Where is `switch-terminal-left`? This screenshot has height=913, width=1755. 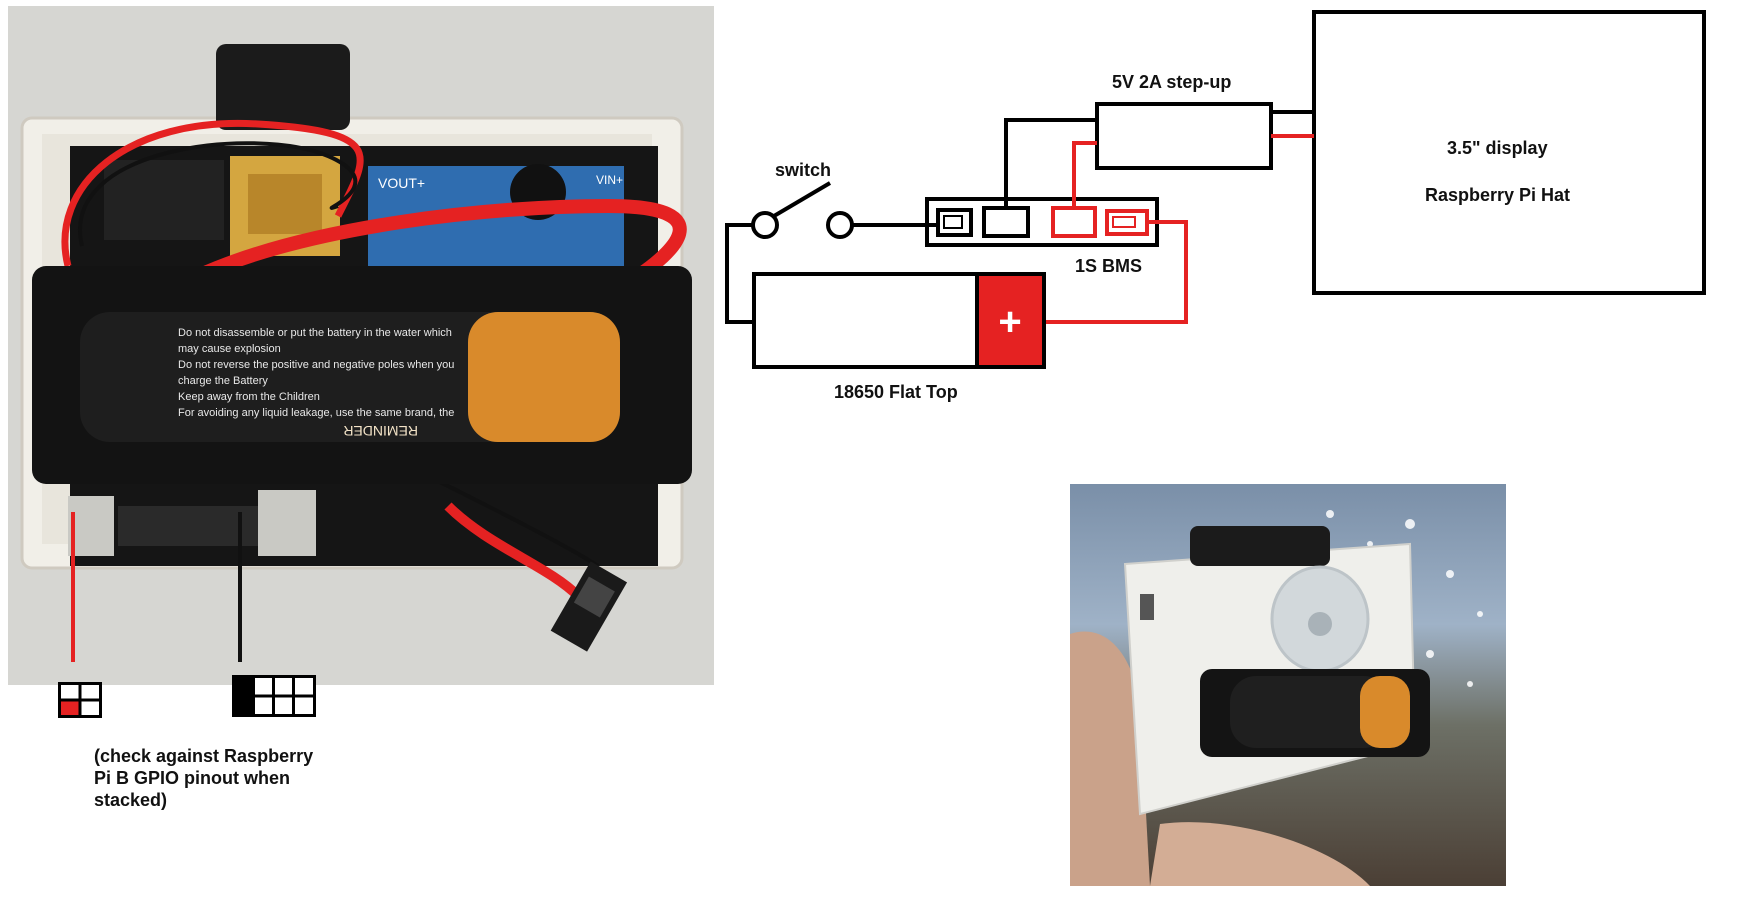 switch-terminal-left is located at coordinates (765, 225).